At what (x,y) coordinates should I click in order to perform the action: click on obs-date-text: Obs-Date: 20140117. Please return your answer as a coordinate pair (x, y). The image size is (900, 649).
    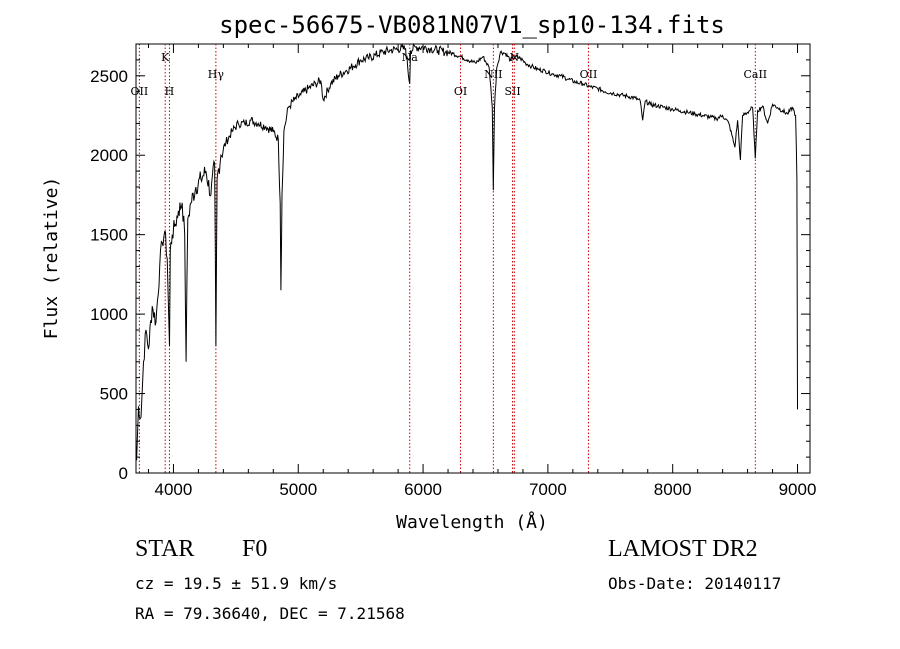
    Looking at the image, I should click on (695, 583).